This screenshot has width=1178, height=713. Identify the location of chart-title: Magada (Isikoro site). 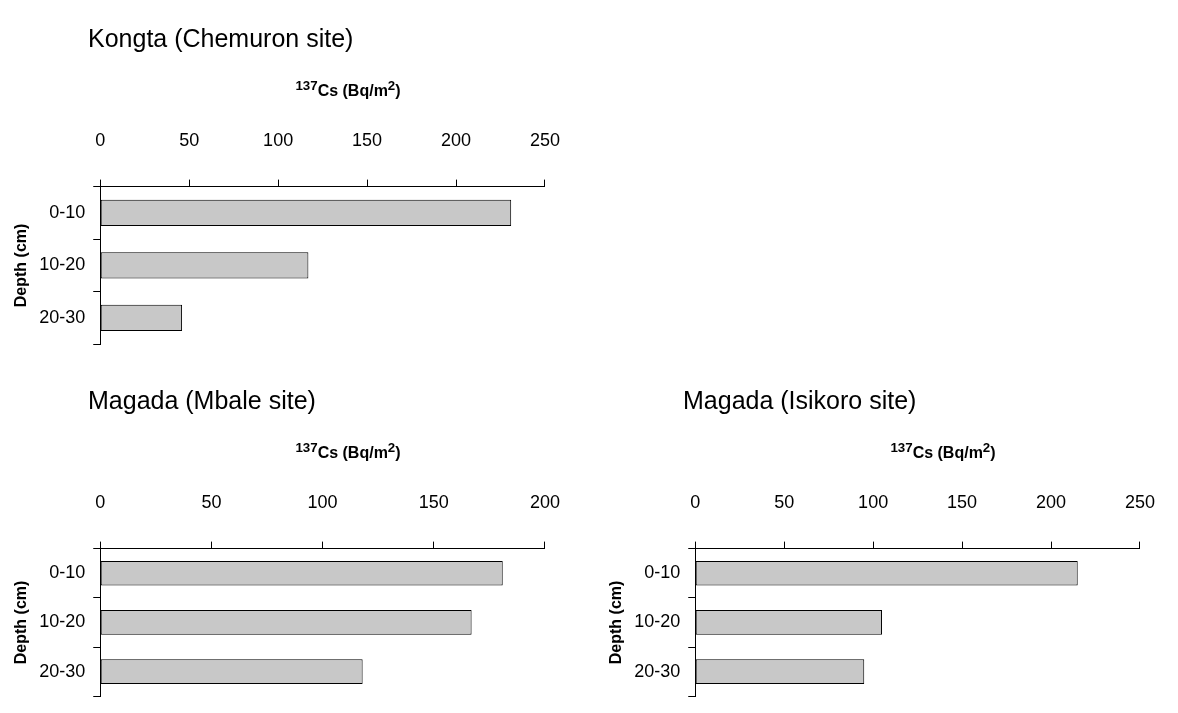
(800, 400).